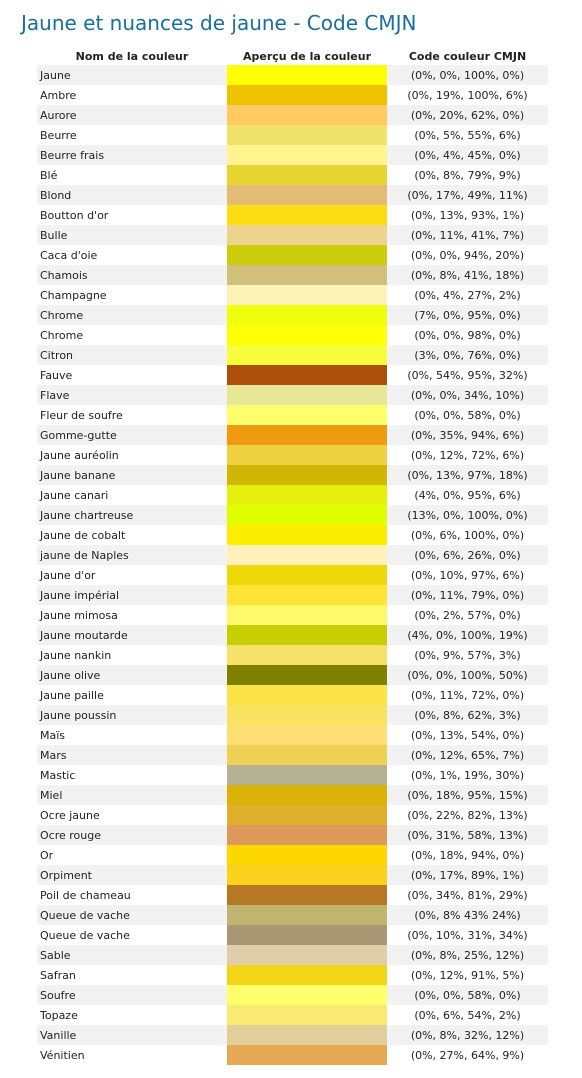 This screenshot has width=582, height=1078. I want to click on color-name-cell: Citron, so click(132, 355).